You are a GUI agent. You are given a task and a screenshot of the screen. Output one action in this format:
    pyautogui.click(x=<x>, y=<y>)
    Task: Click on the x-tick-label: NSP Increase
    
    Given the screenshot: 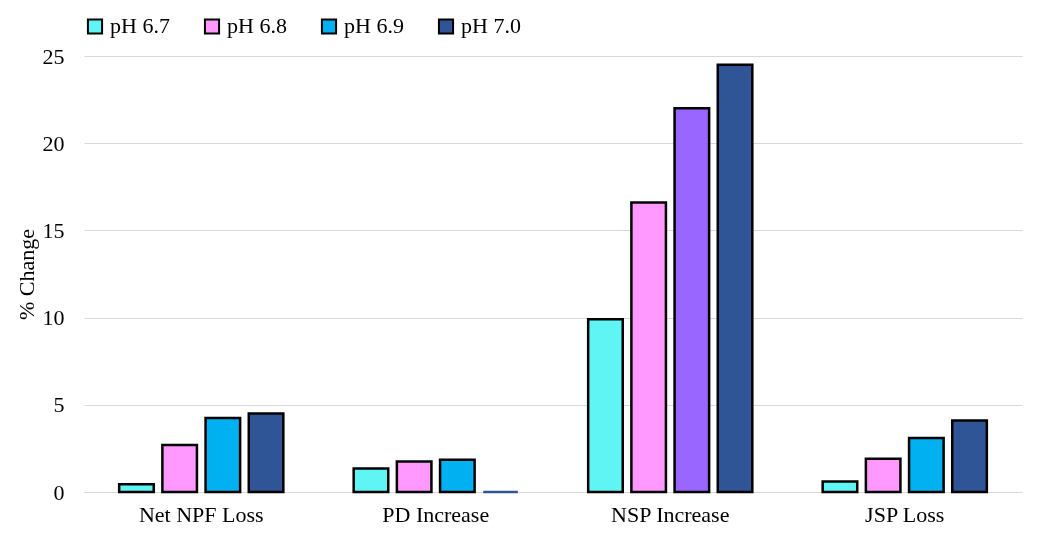 What is the action you would take?
    pyautogui.click(x=670, y=514)
    